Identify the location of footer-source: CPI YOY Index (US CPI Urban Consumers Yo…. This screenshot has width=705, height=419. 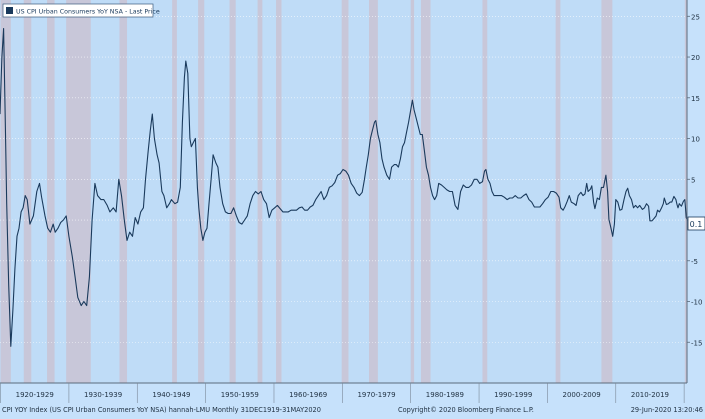
(161, 410).